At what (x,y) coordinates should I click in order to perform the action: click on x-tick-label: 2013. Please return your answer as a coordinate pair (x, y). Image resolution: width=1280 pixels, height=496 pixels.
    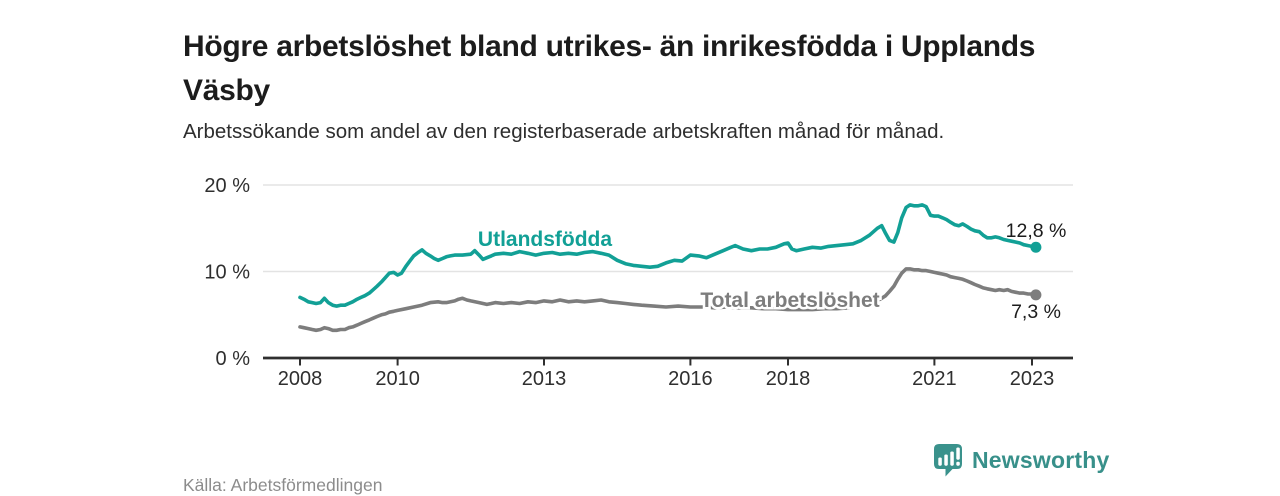
    Looking at the image, I should click on (544, 379).